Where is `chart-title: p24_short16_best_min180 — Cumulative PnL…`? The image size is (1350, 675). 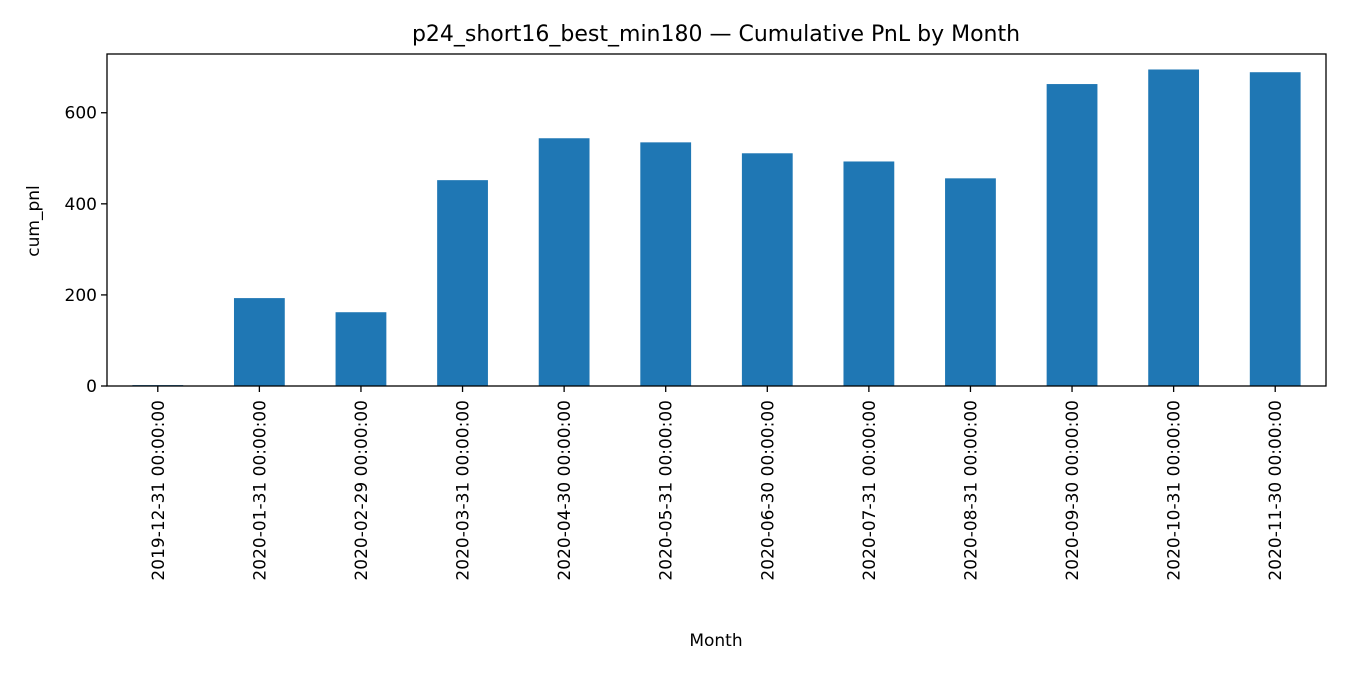
chart-title: p24_short16_best_min180 — Cumulative PnL… is located at coordinates (716, 34).